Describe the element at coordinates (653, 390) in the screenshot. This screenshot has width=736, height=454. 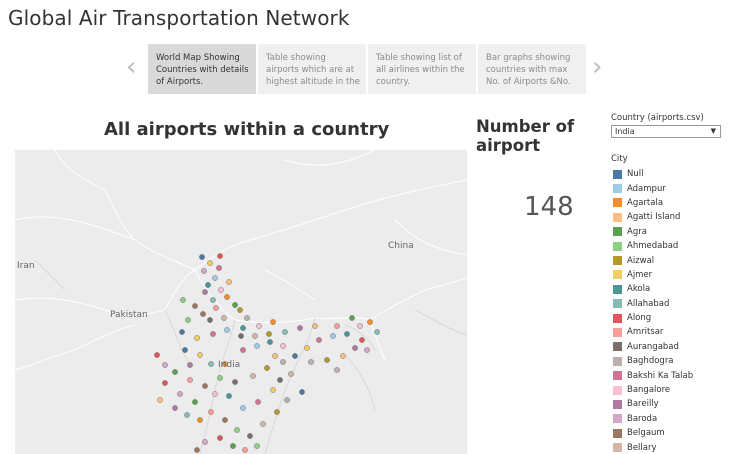
I see `legend-item: Bangalore` at that location.